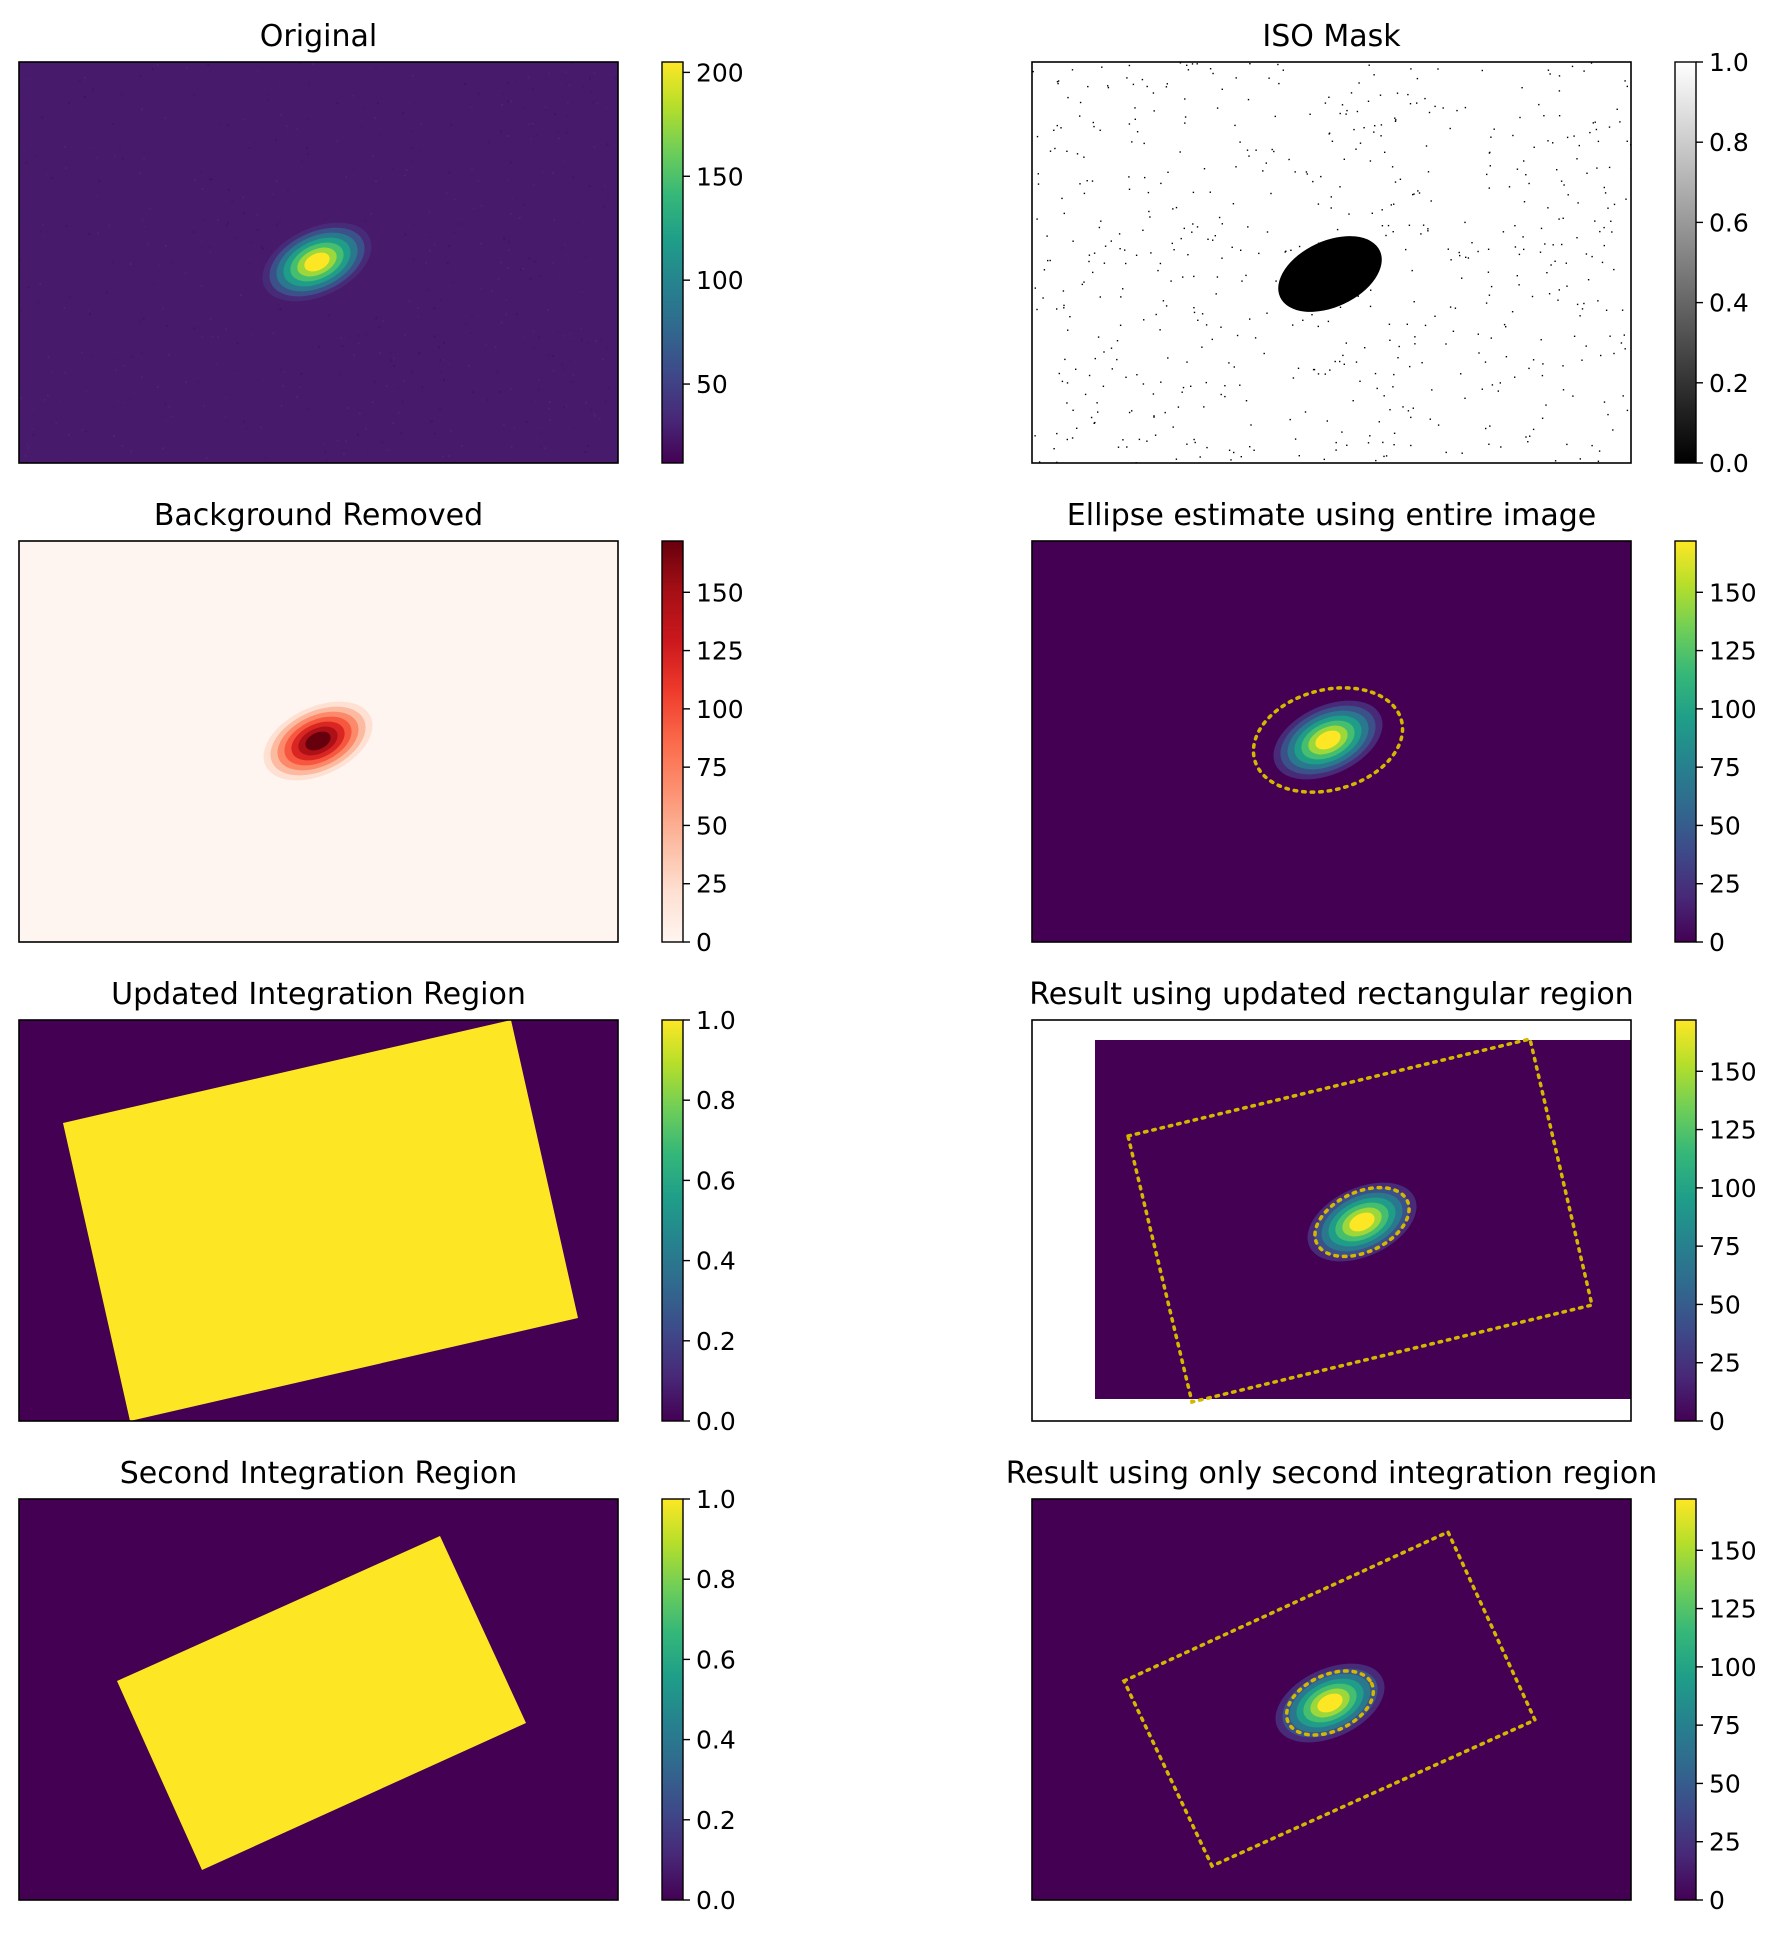  What do you see at coordinates (1362, 1222) in the screenshot?
I see `blob-level` at bounding box center [1362, 1222].